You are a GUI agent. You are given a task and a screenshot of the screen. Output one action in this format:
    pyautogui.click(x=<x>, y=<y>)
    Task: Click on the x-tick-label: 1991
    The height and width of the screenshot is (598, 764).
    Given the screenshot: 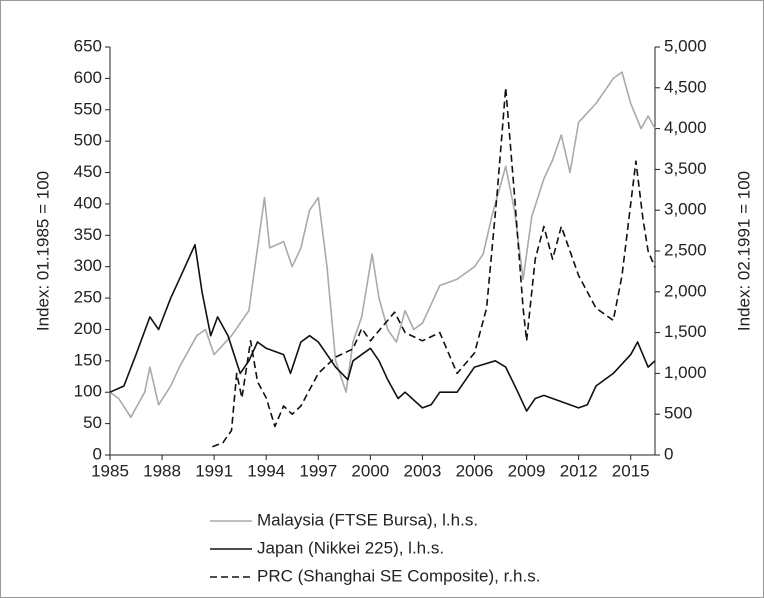 What is the action you would take?
    pyautogui.click(x=214, y=470)
    